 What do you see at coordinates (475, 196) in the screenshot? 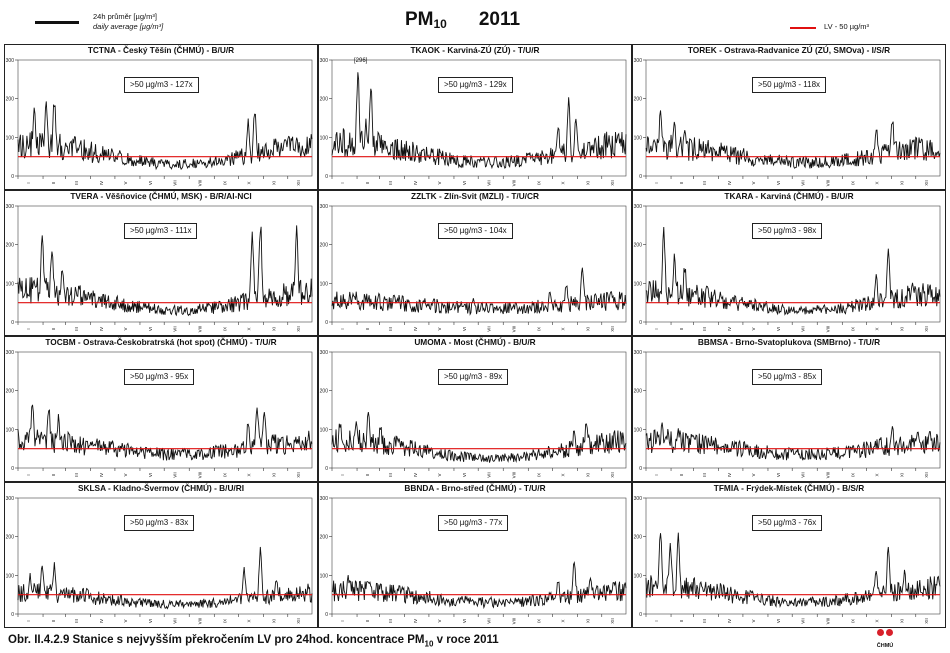
I see `station-title: ZZLTK - Zlín-Svit (MZLI) - T/U/CR` at bounding box center [475, 196].